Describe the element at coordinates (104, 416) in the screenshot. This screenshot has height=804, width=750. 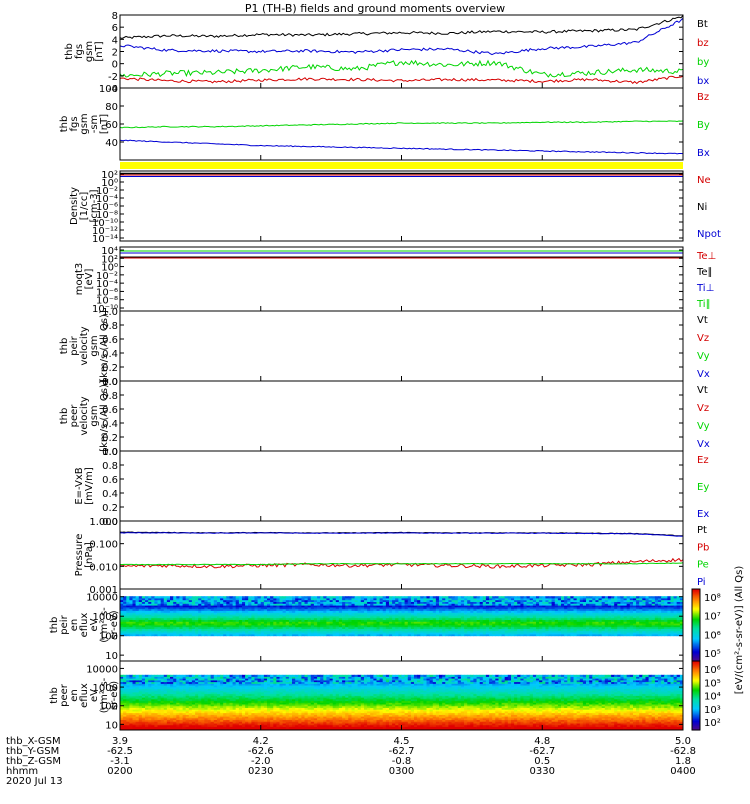
I see `y-axis-label-line: [km/s (All Qs)]` at that location.